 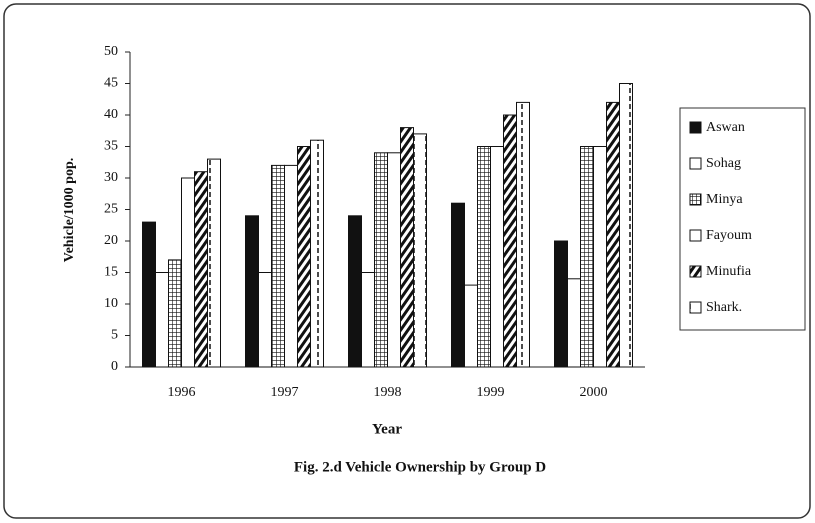 What do you see at coordinates (724, 199) in the screenshot?
I see `legend-label: Minya` at bounding box center [724, 199].